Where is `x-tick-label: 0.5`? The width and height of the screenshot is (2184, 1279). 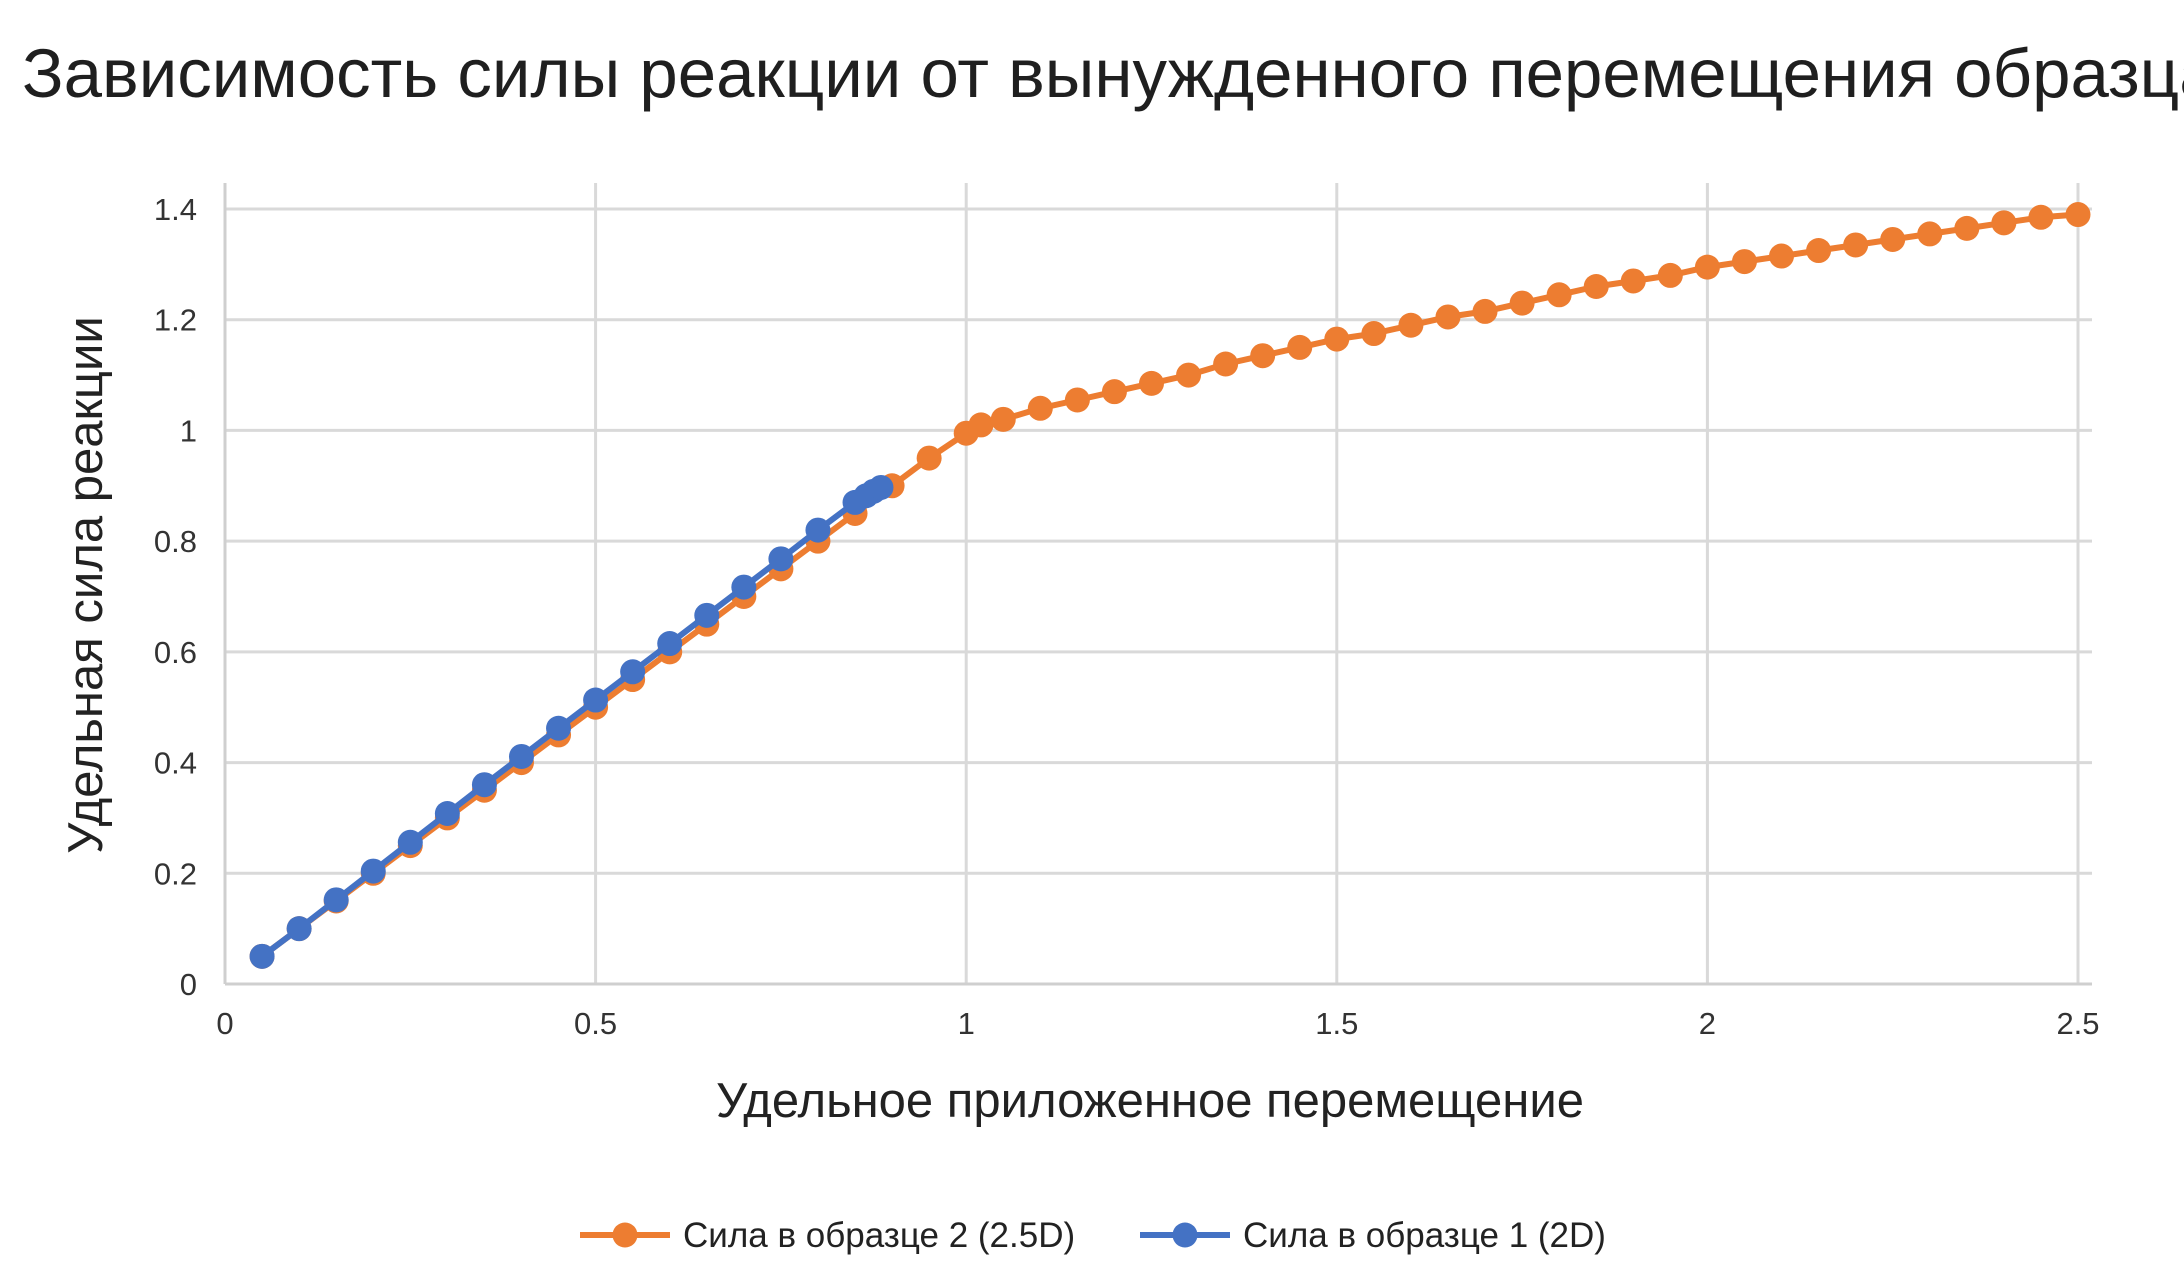 x-tick-label: 0.5 is located at coordinates (595, 1023).